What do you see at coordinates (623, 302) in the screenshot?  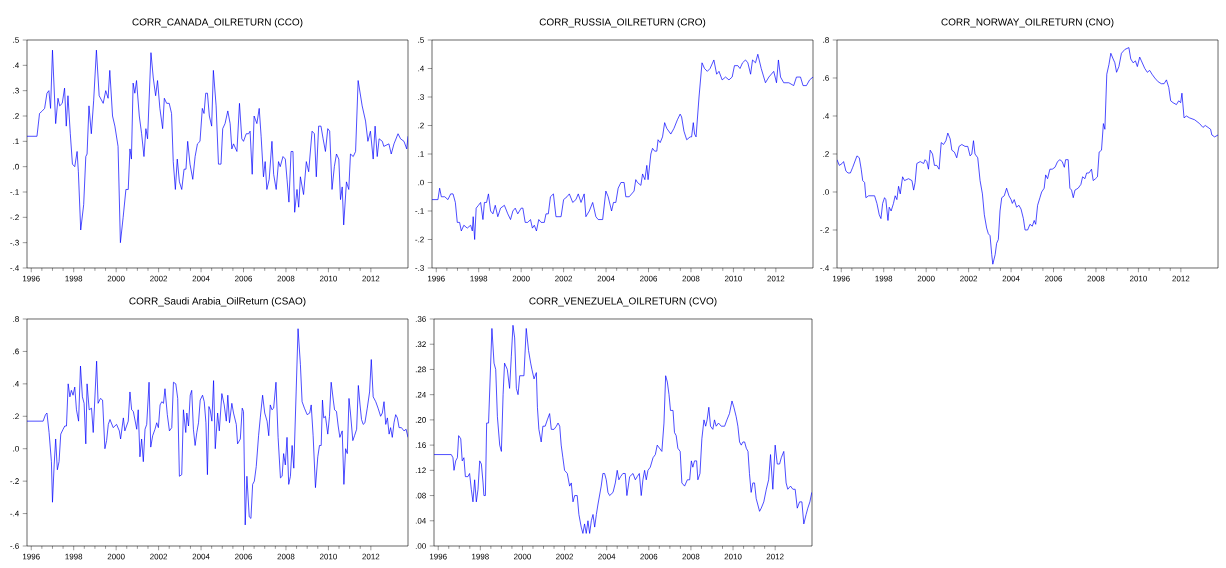 I see `chart-title: CORR_VENEZUELA_OILRETURN (CVO)` at bounding box center [623, 302].